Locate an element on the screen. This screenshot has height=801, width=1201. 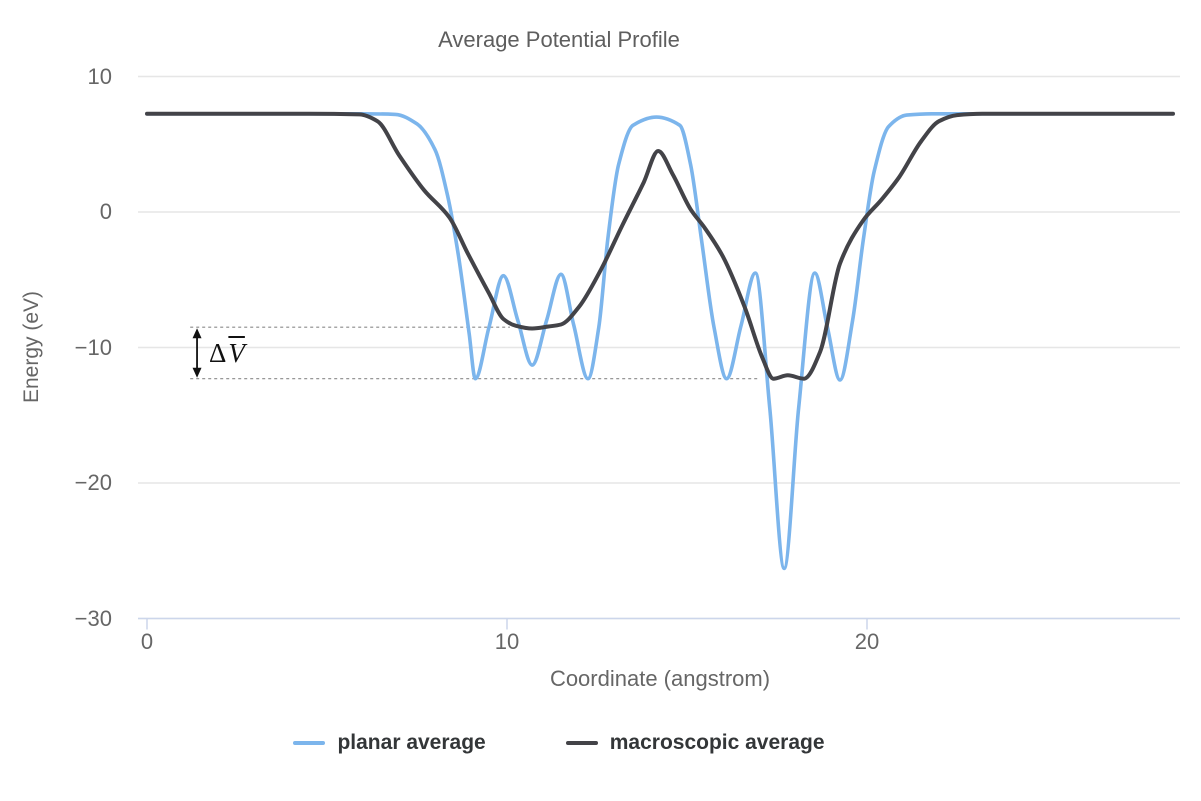
y-tick-label-m30: −30 is located at coordinates (93, 618).